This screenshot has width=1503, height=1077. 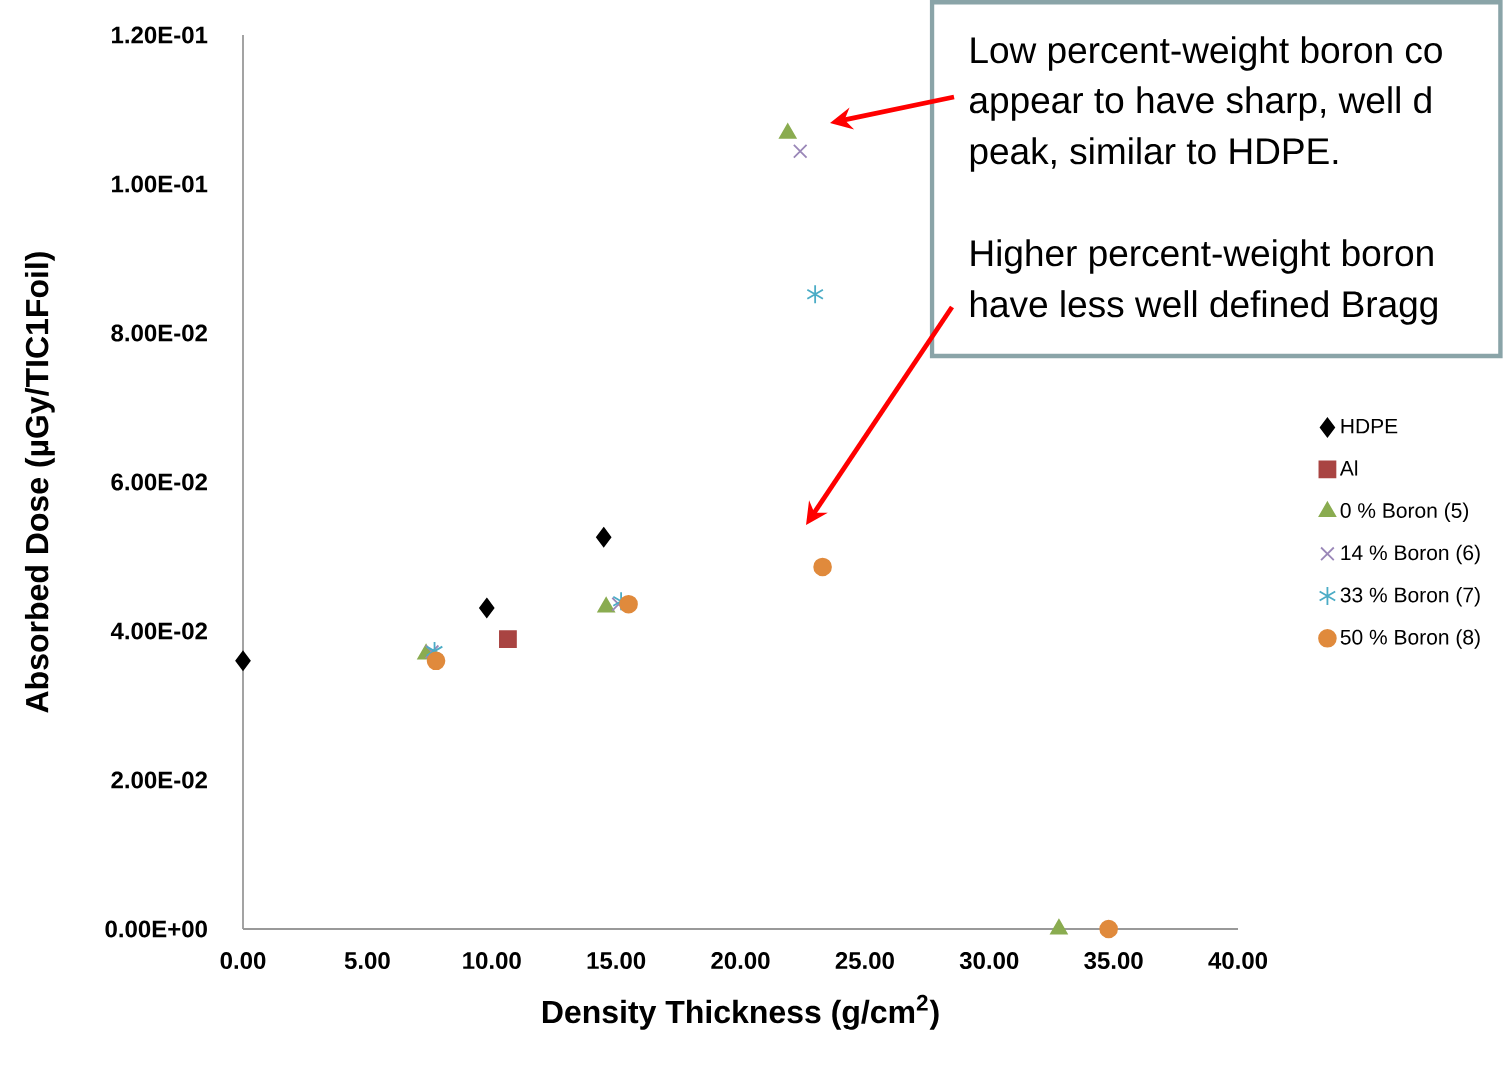 I want to click on y-axis-title: Absorbed Dose (µGy/TIC1Foil), so click(x=39, y=482).